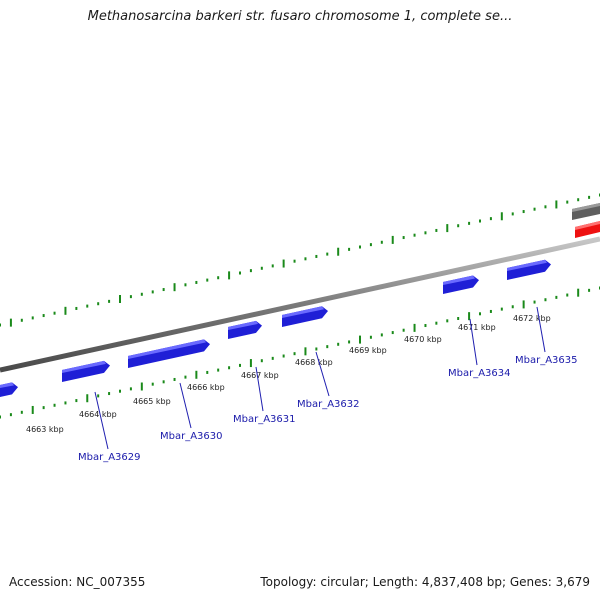 The image size is (600, 600). I want to click on gene-label: Mbar_A3634, so click(479, 373).